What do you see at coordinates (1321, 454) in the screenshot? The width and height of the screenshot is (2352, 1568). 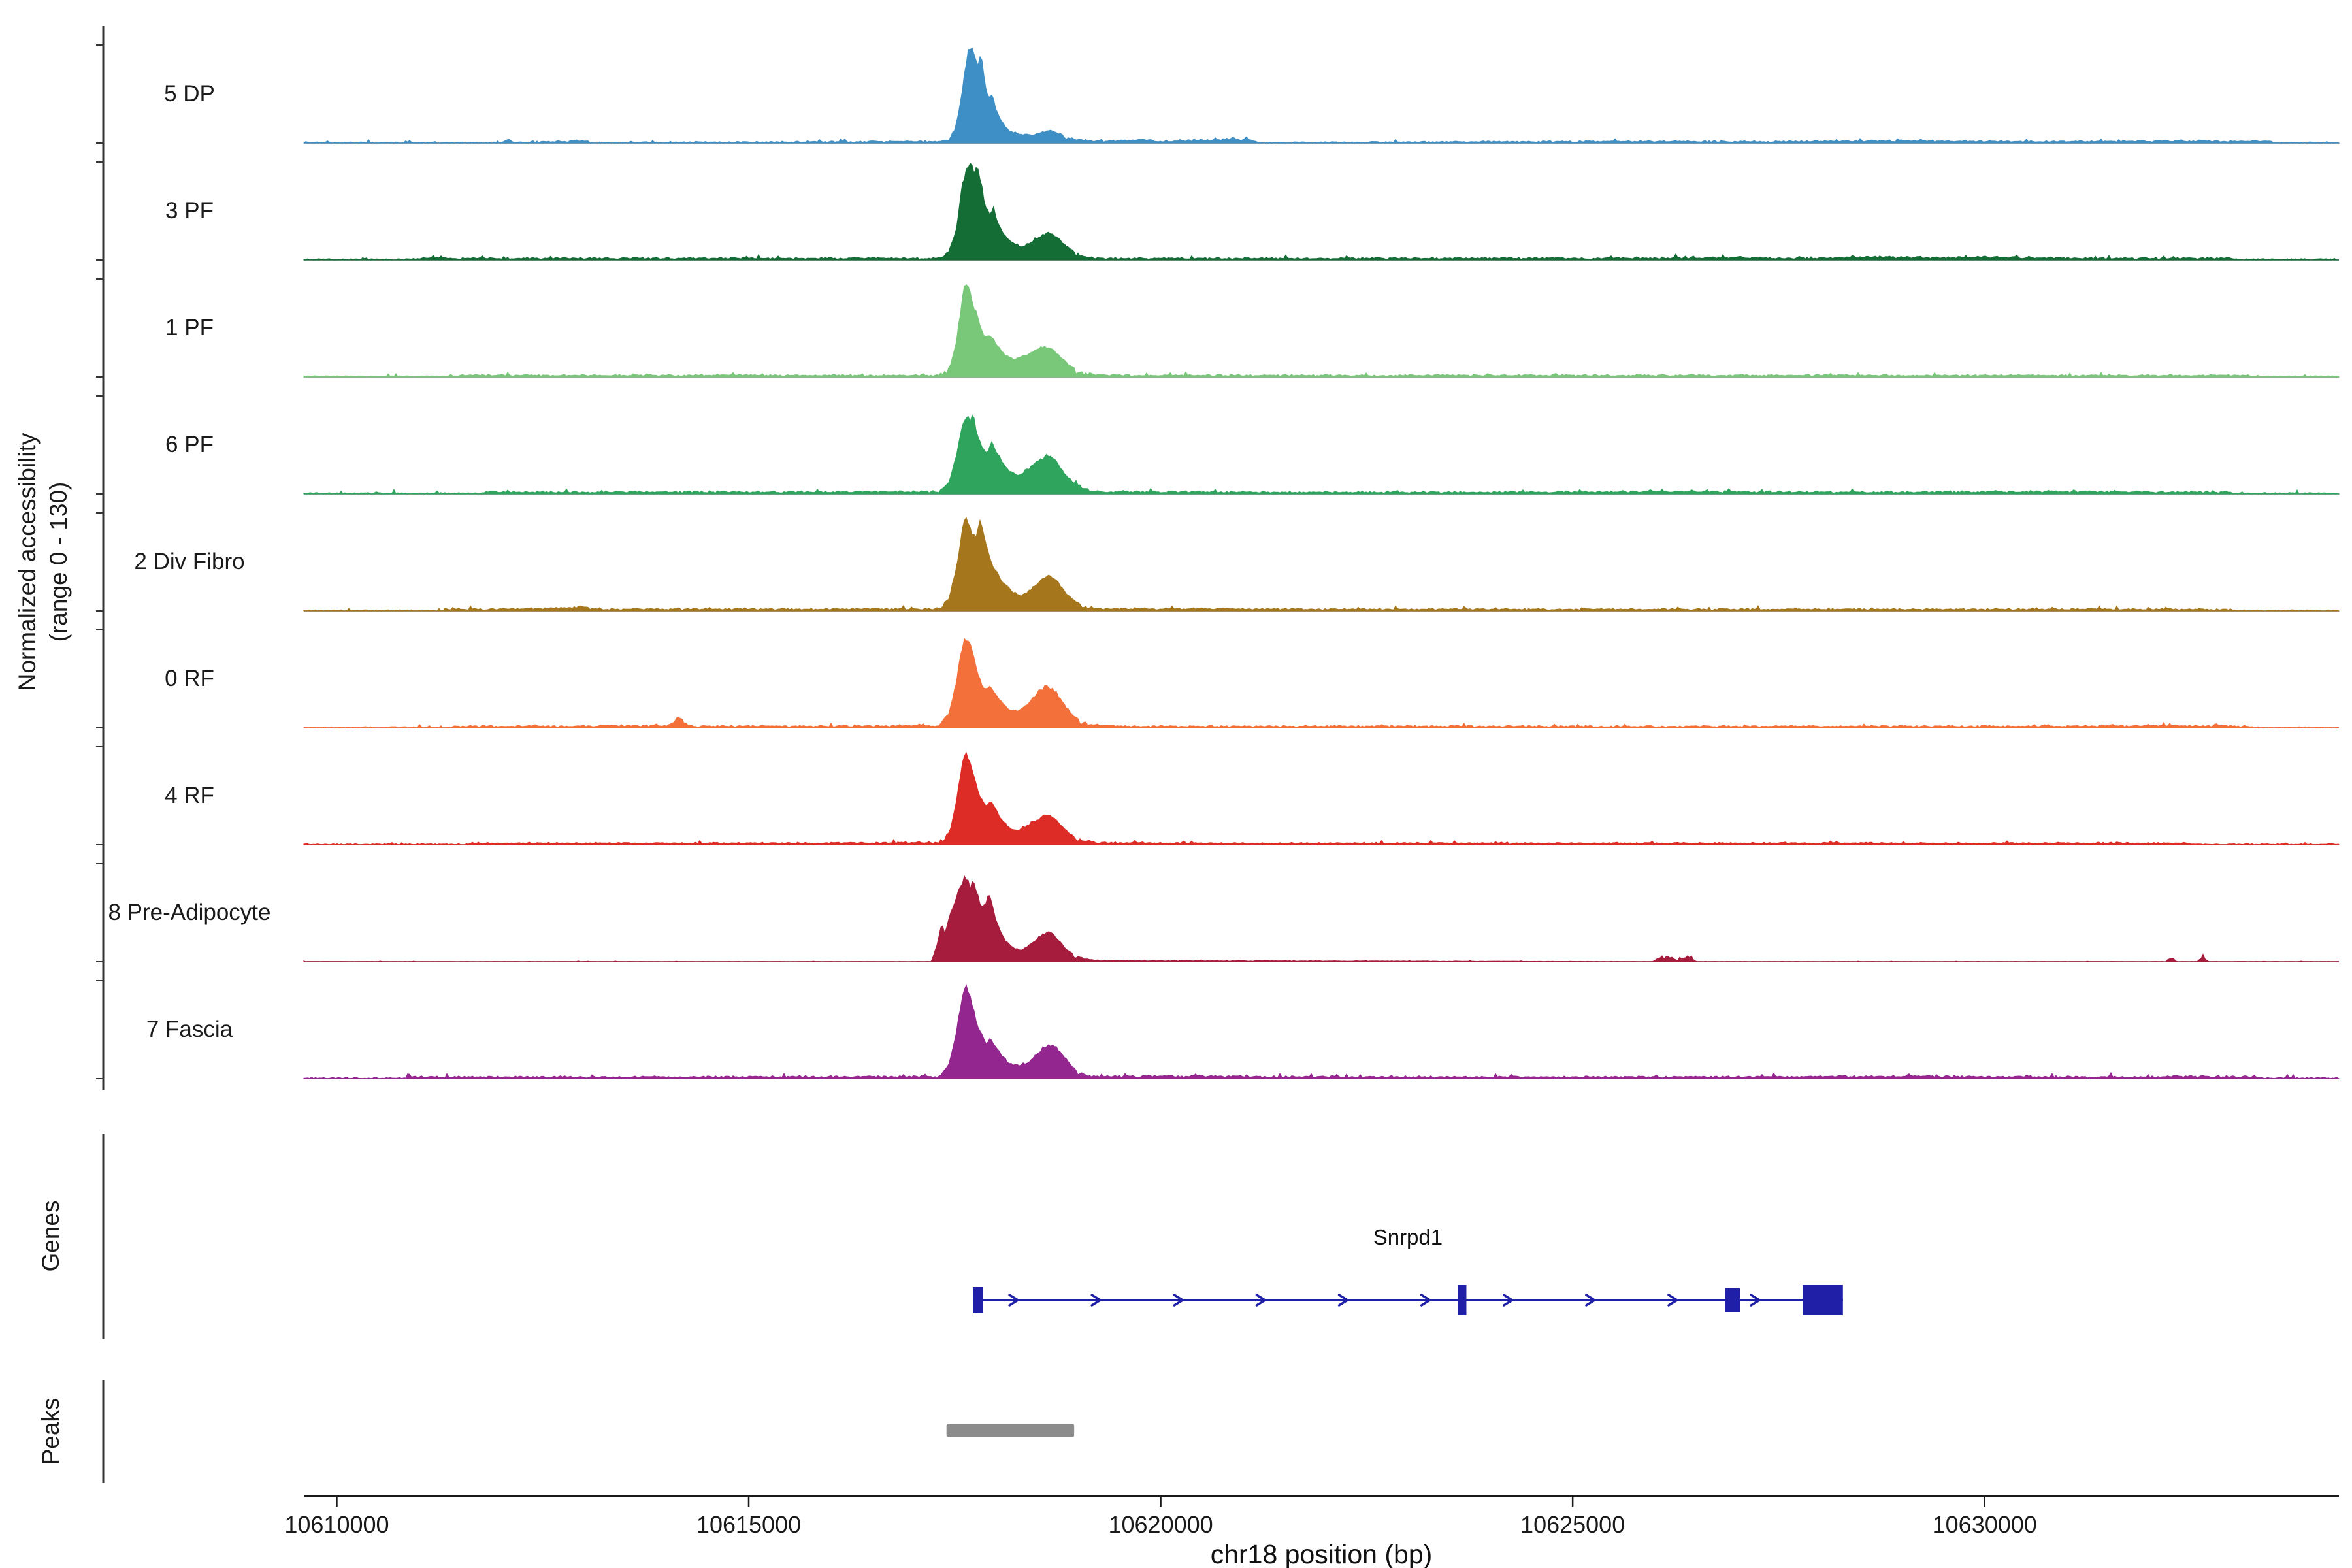 I see `track-area-6-pf` at bounding box center [1321, 454].